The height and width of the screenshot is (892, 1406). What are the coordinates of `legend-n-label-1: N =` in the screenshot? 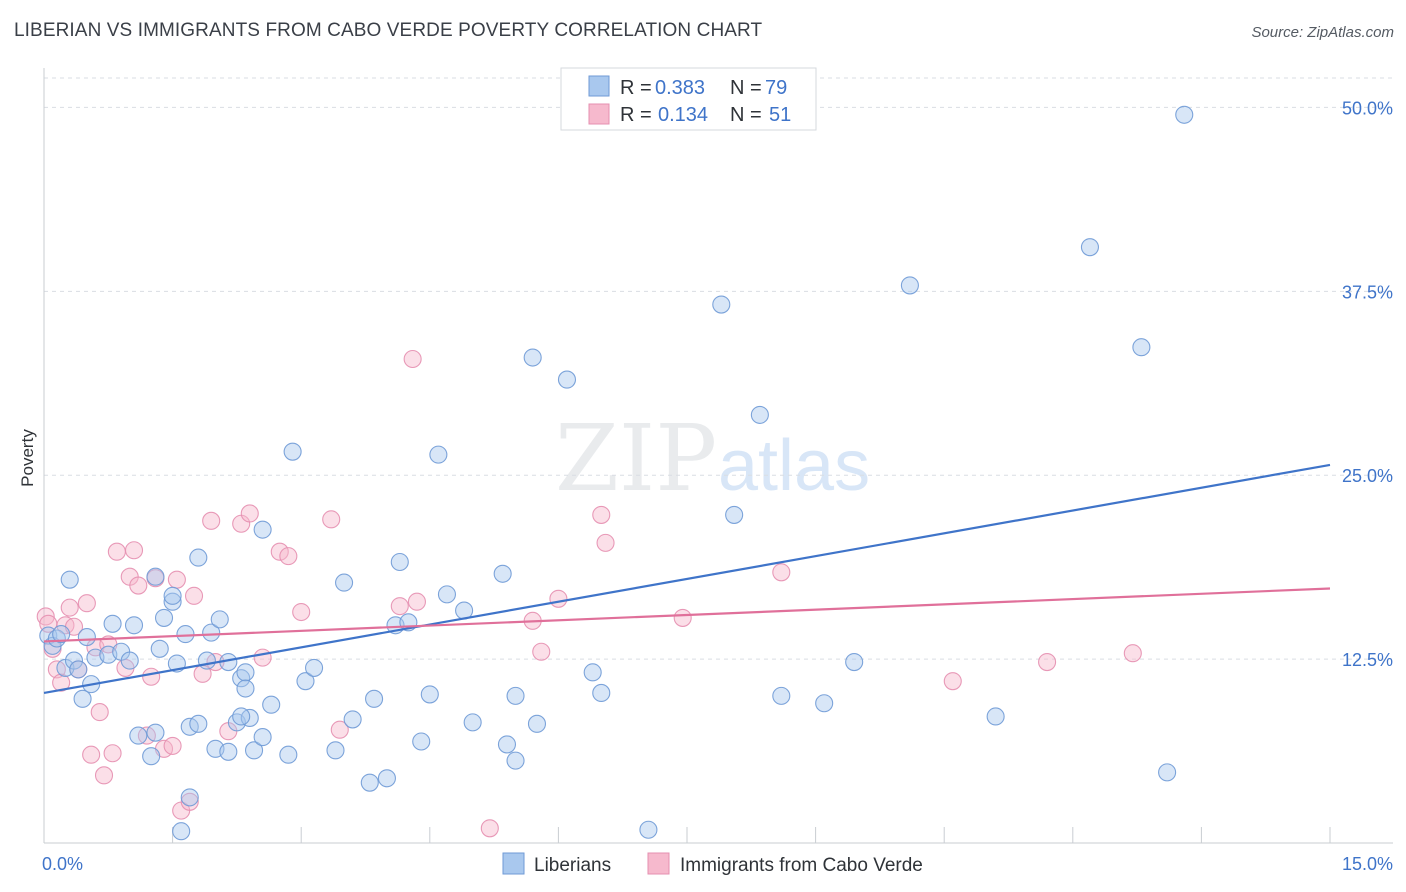 It's located at (746, 88).